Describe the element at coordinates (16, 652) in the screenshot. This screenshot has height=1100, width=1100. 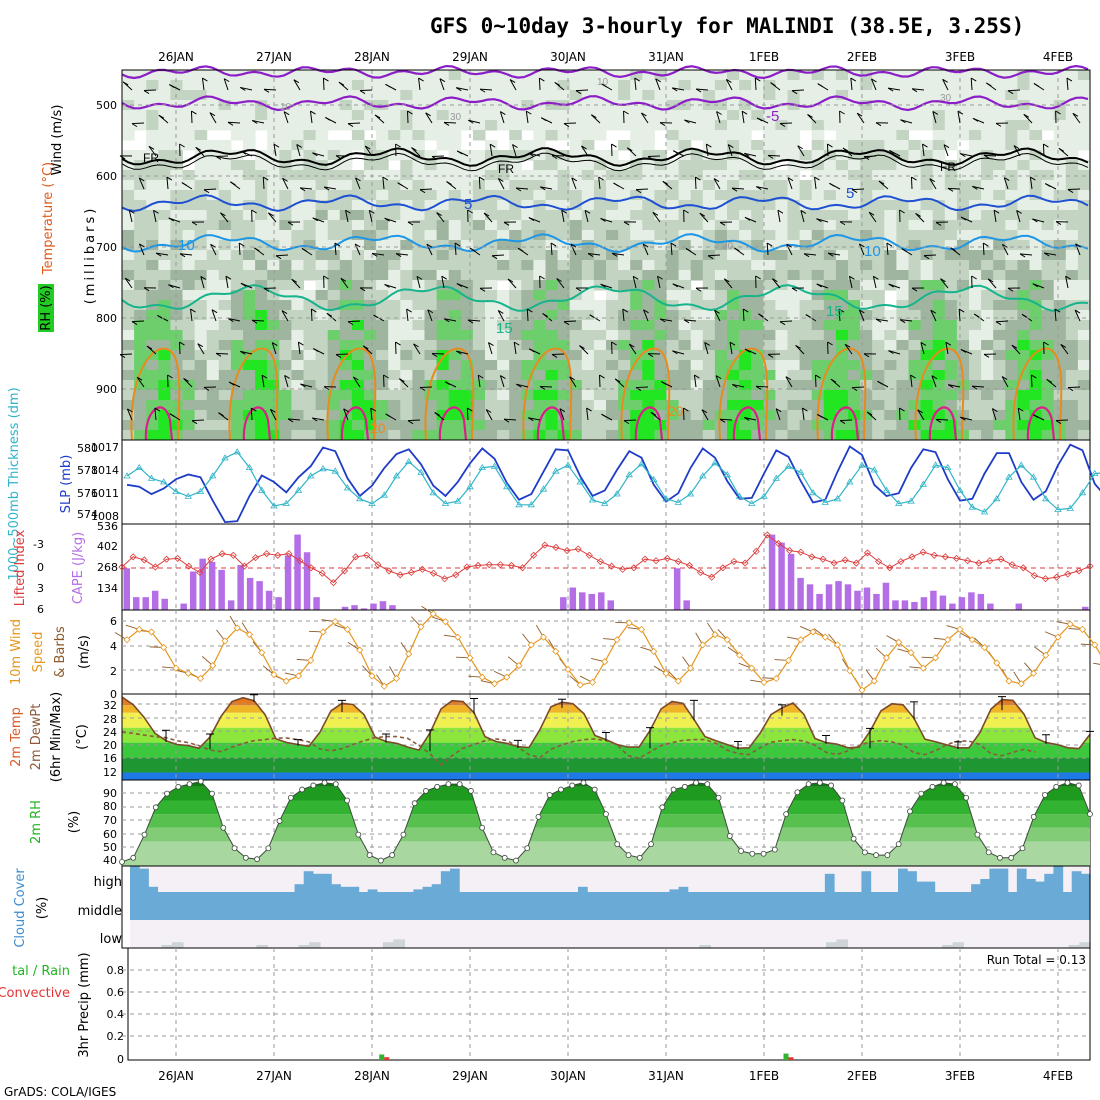
I see `wind-axis-label: 10m Wind` at that location.